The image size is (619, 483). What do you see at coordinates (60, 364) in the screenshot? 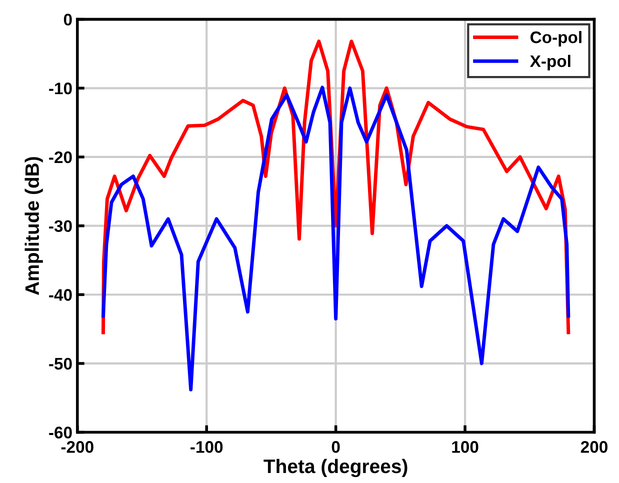
I see `y-tick-label: -50` at bounding box center [60, 364].